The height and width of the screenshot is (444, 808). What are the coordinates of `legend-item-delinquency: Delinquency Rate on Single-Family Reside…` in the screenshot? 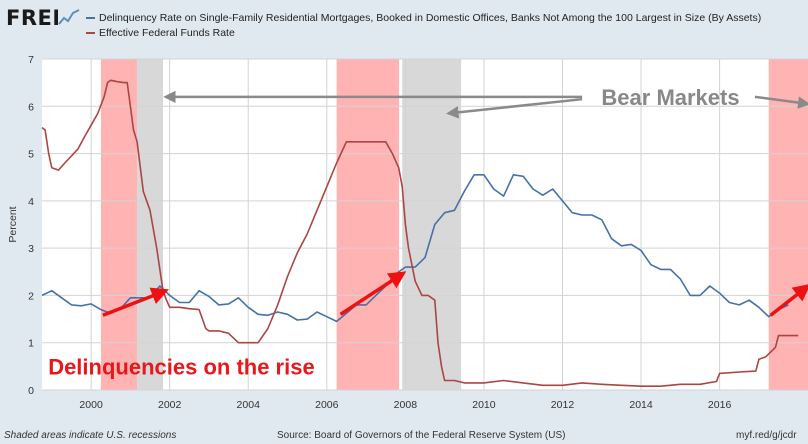 It's located at (423, 18).